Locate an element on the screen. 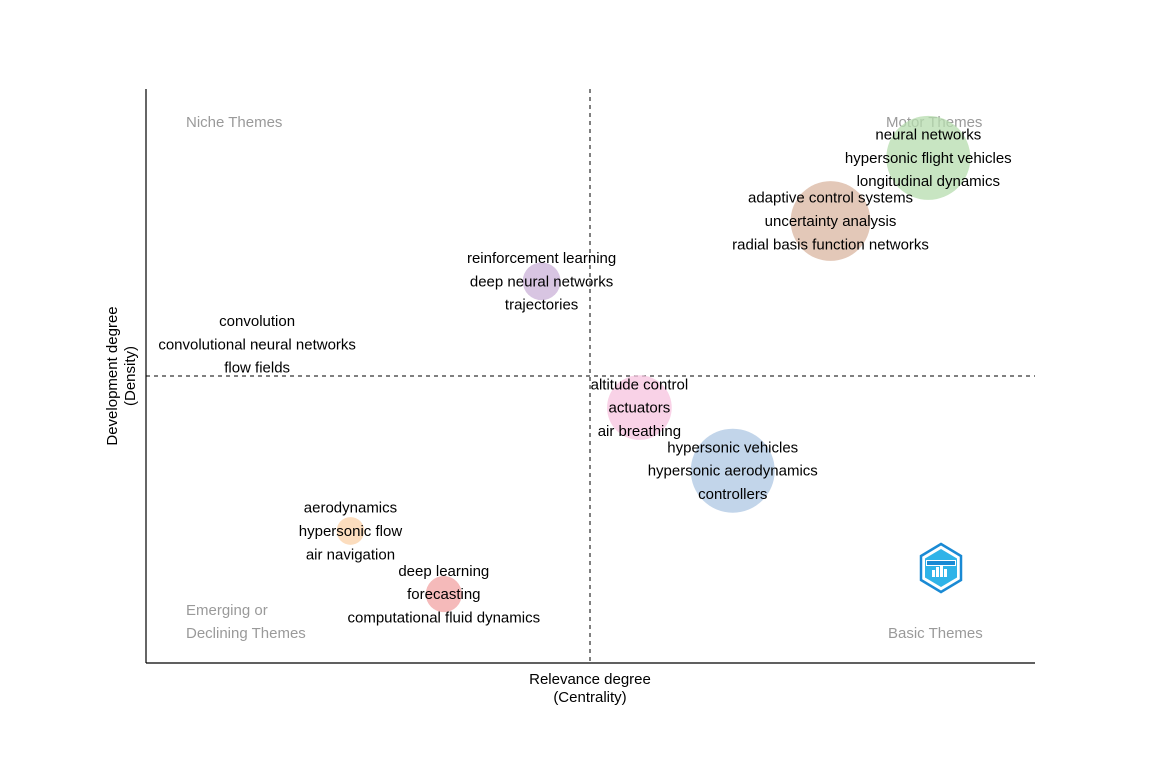 The image size is (1150, 769). cluster-term-label: hypersonic flow is located at coordinates (351, 531).